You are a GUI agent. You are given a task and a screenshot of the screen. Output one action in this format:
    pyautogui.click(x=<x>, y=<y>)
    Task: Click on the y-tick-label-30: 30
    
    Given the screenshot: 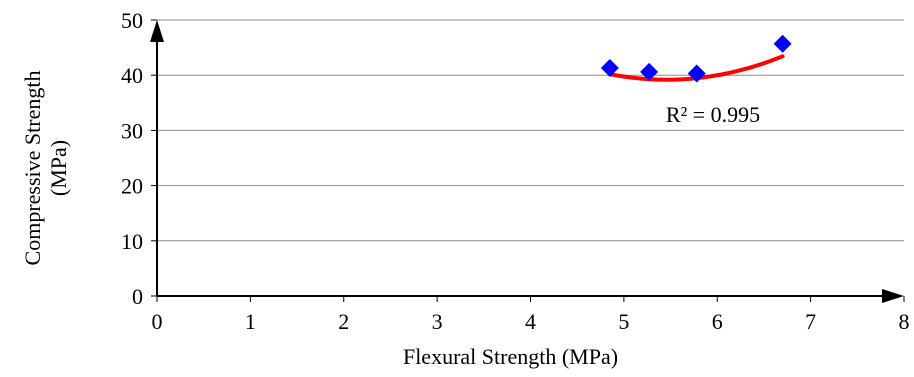 What is the action you would take?
    pyautogui.click(x=132, y=130)
    